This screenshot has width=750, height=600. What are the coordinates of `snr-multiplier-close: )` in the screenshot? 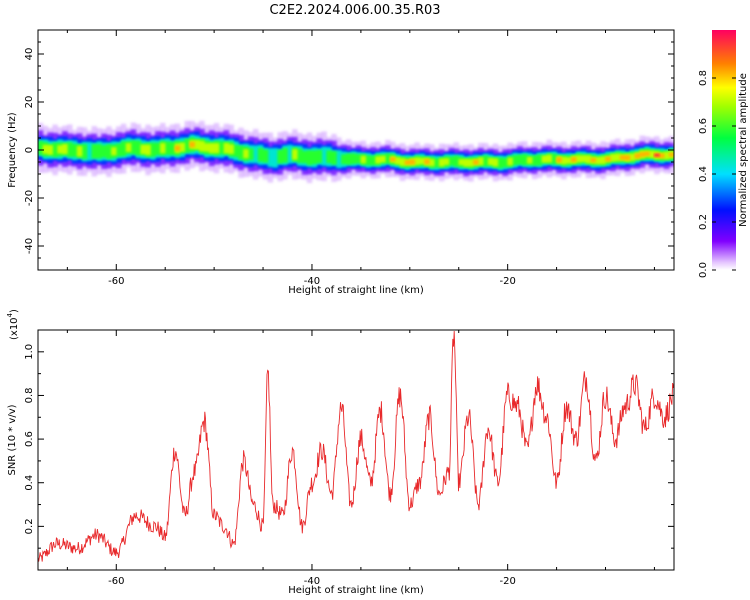 It's located at (14, 311).